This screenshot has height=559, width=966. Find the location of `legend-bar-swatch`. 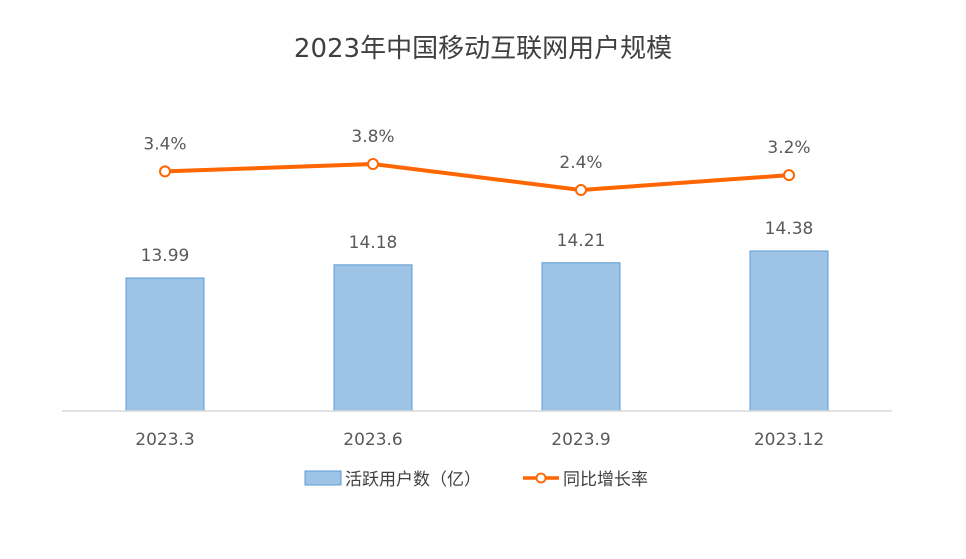

legend-bar-swatch is located at coordinates (323, 478).